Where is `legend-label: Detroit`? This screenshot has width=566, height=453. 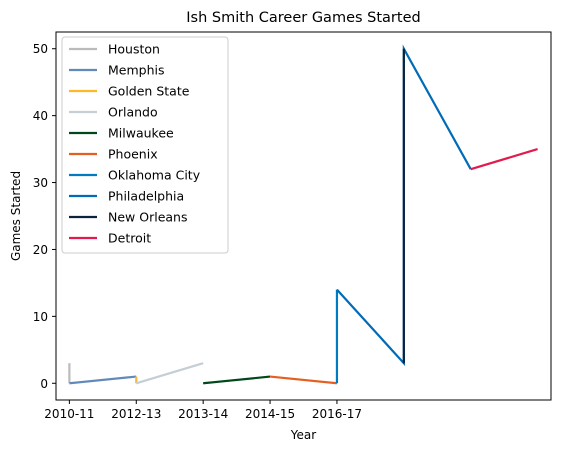
legend-label: Detroit is located at coordinates (129, 238).